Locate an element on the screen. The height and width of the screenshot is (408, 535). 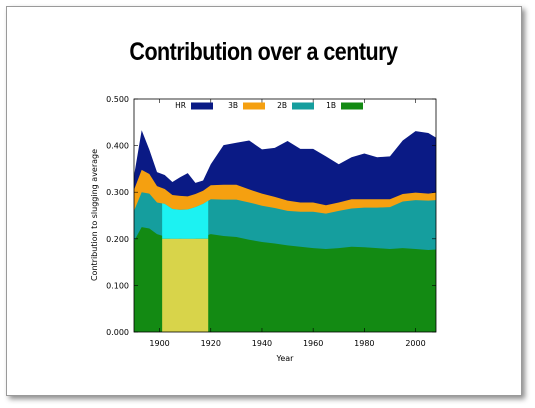
x-tick-label: 1940 is located at coordinates (262, 343).